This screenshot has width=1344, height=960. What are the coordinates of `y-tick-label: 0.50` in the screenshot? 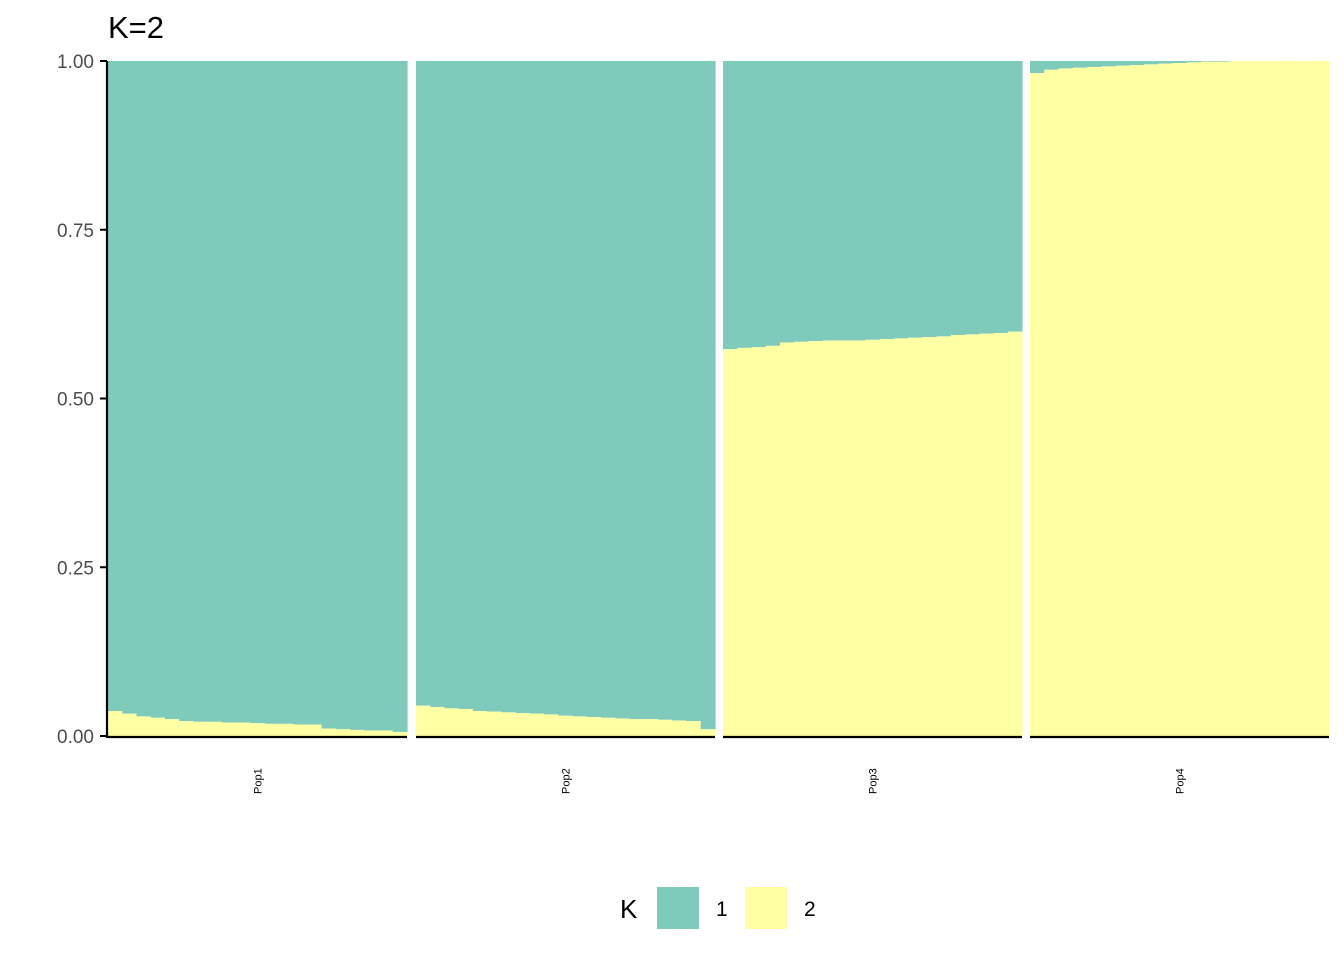 It's located at (75, 400).